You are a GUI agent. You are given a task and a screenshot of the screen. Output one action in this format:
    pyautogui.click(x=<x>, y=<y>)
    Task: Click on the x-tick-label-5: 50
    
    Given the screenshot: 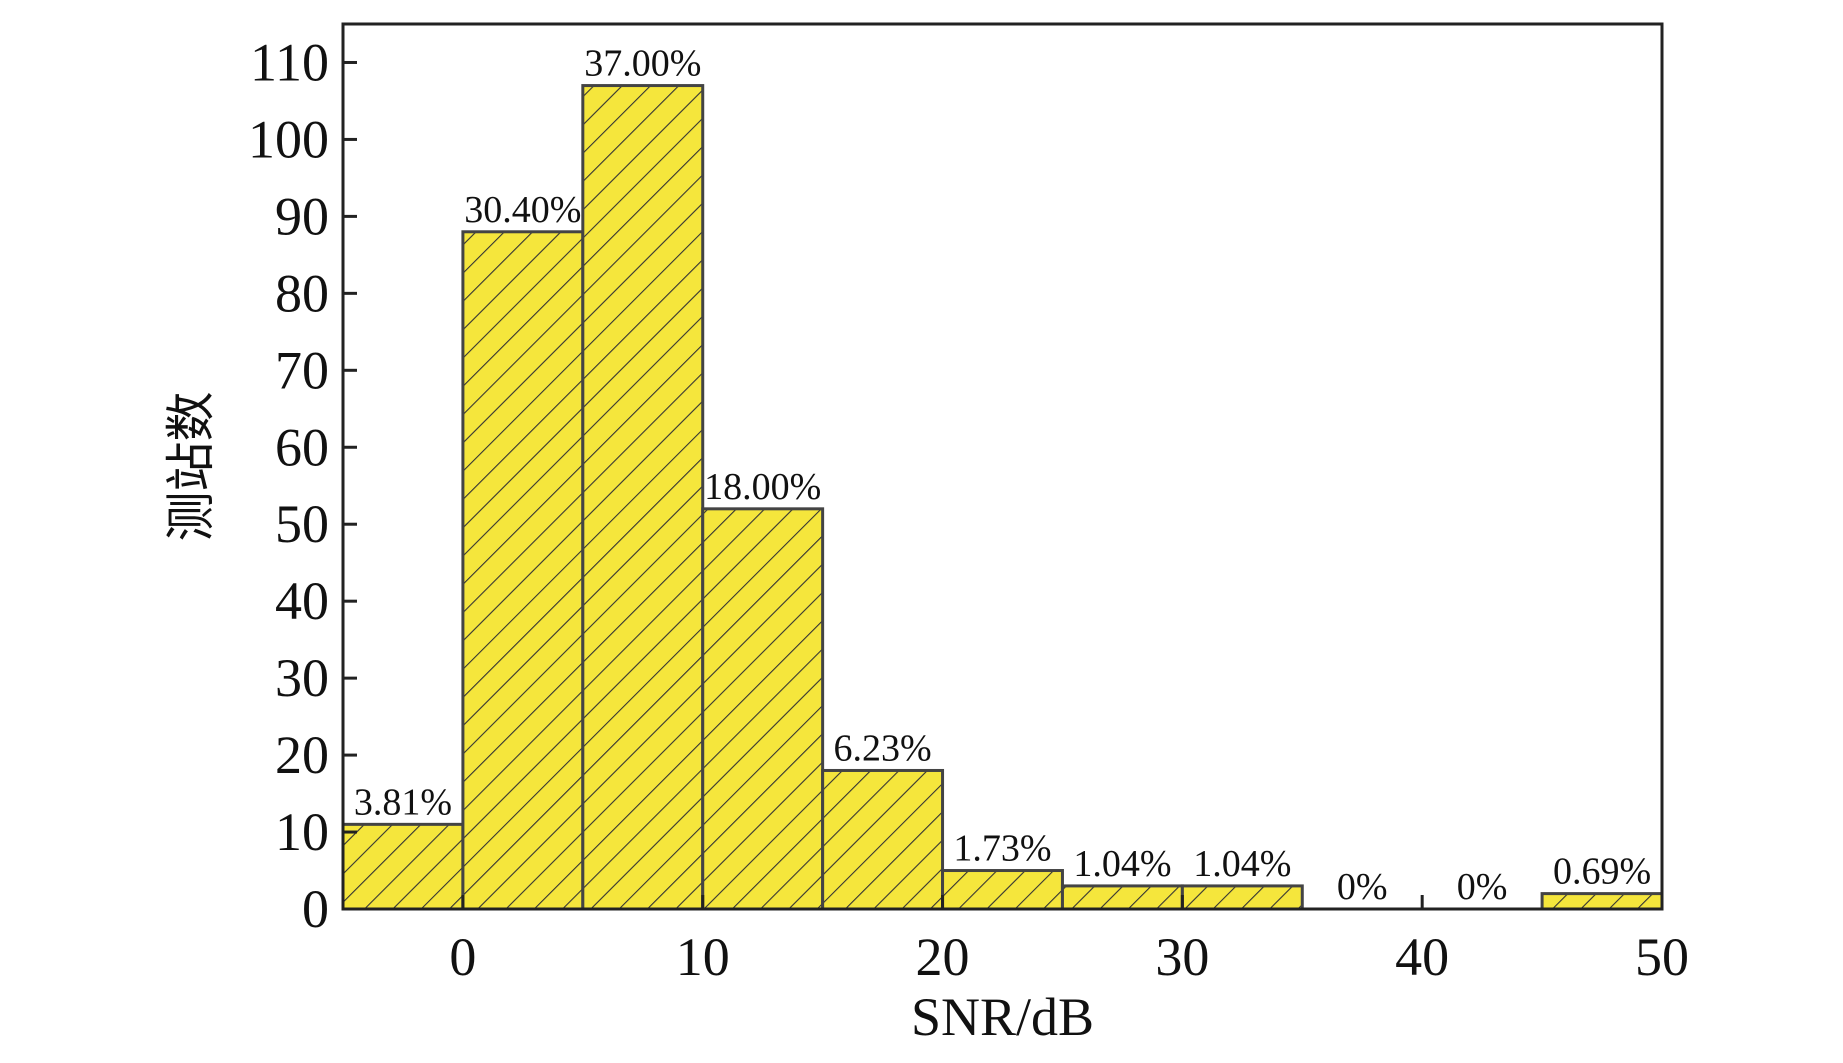 What is the action you would take?
    pyautogui.click(x=1662, y=957)
    